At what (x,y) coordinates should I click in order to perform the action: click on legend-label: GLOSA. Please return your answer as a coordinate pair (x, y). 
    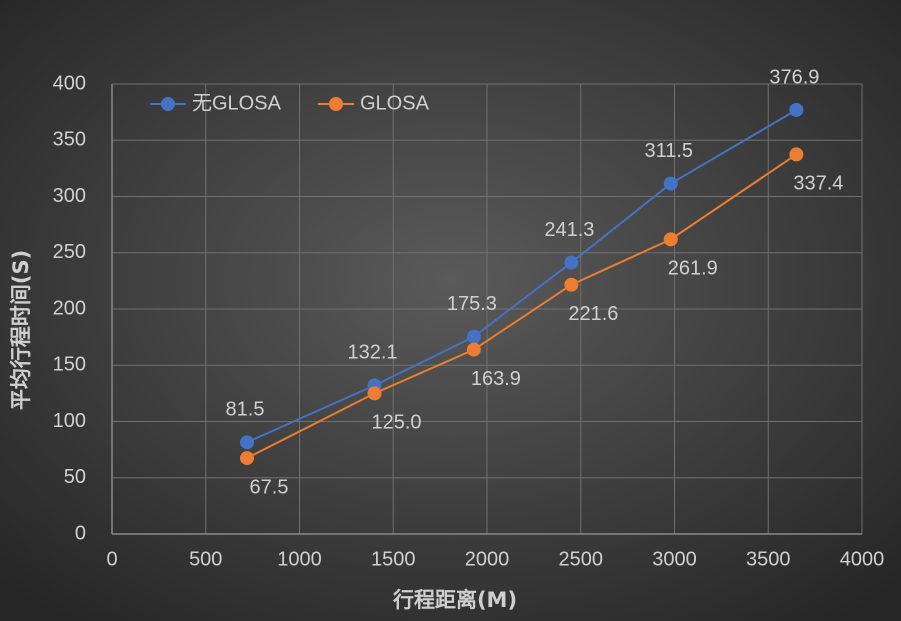
    Looking at the image, I should click on (395, 103).